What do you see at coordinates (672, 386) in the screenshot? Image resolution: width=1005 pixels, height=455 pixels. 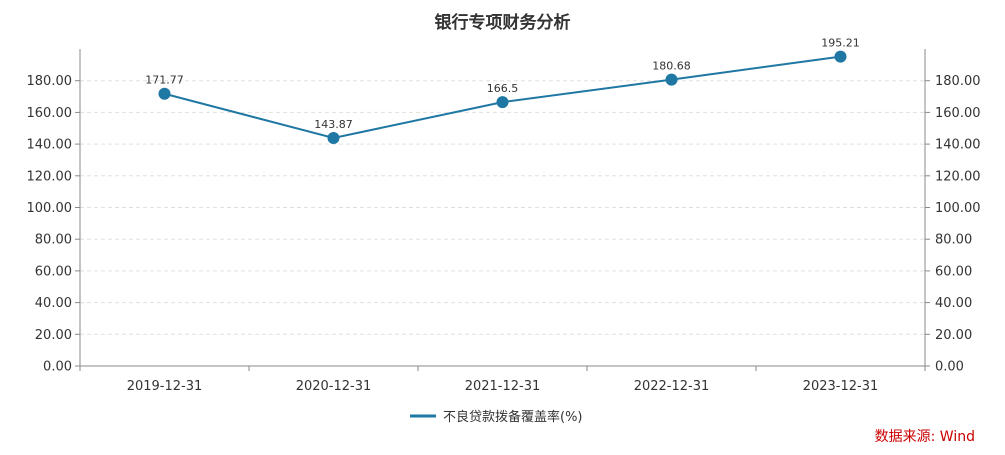 I see `x-tick-label: 2022-12-31` at bounding box center [672, 386].